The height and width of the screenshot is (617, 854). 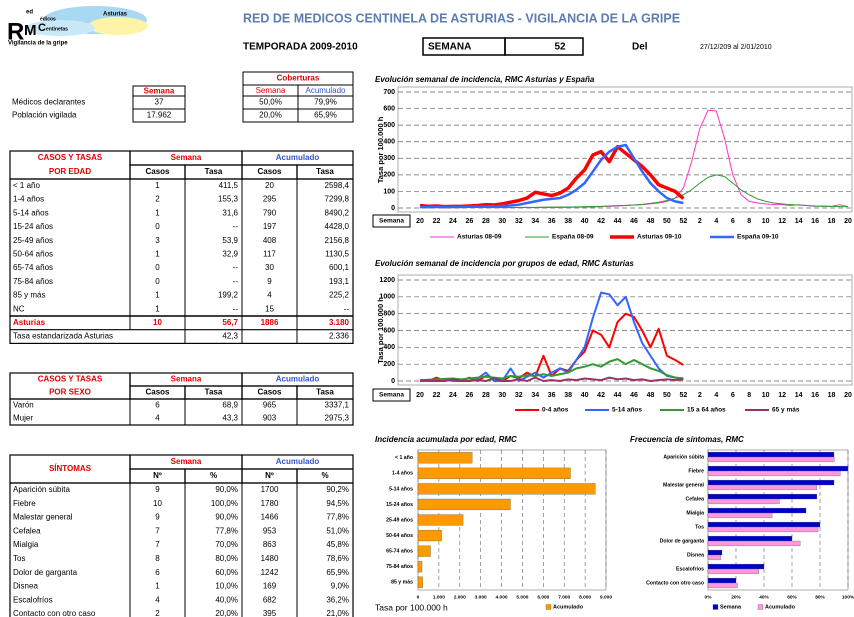 What do you see at coordinates (270, 599) in the screenshot?
I see `table-cell-text: 682` at bounding box center [270, 599].